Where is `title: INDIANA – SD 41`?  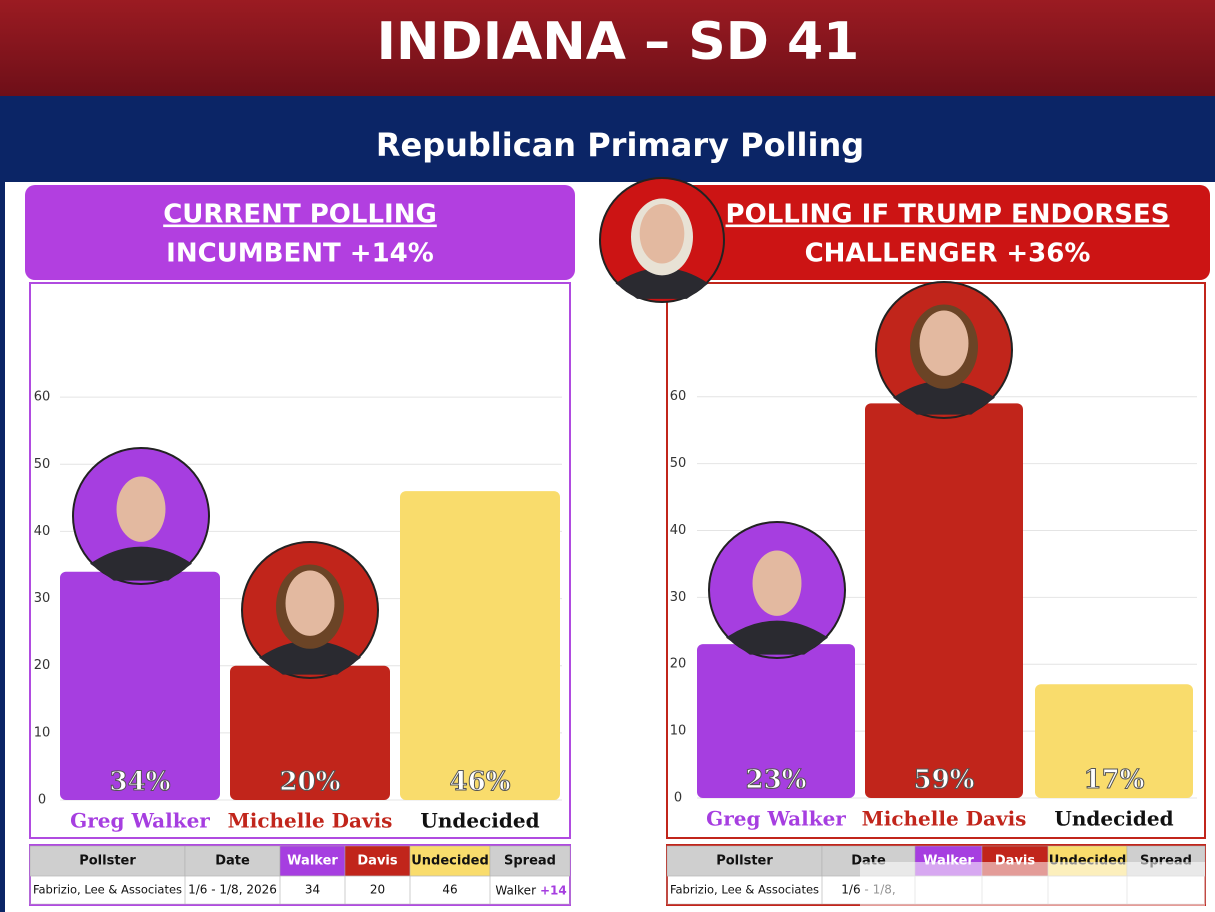
title: INDIANA – SD 41 is located at coordinates (618, 42).